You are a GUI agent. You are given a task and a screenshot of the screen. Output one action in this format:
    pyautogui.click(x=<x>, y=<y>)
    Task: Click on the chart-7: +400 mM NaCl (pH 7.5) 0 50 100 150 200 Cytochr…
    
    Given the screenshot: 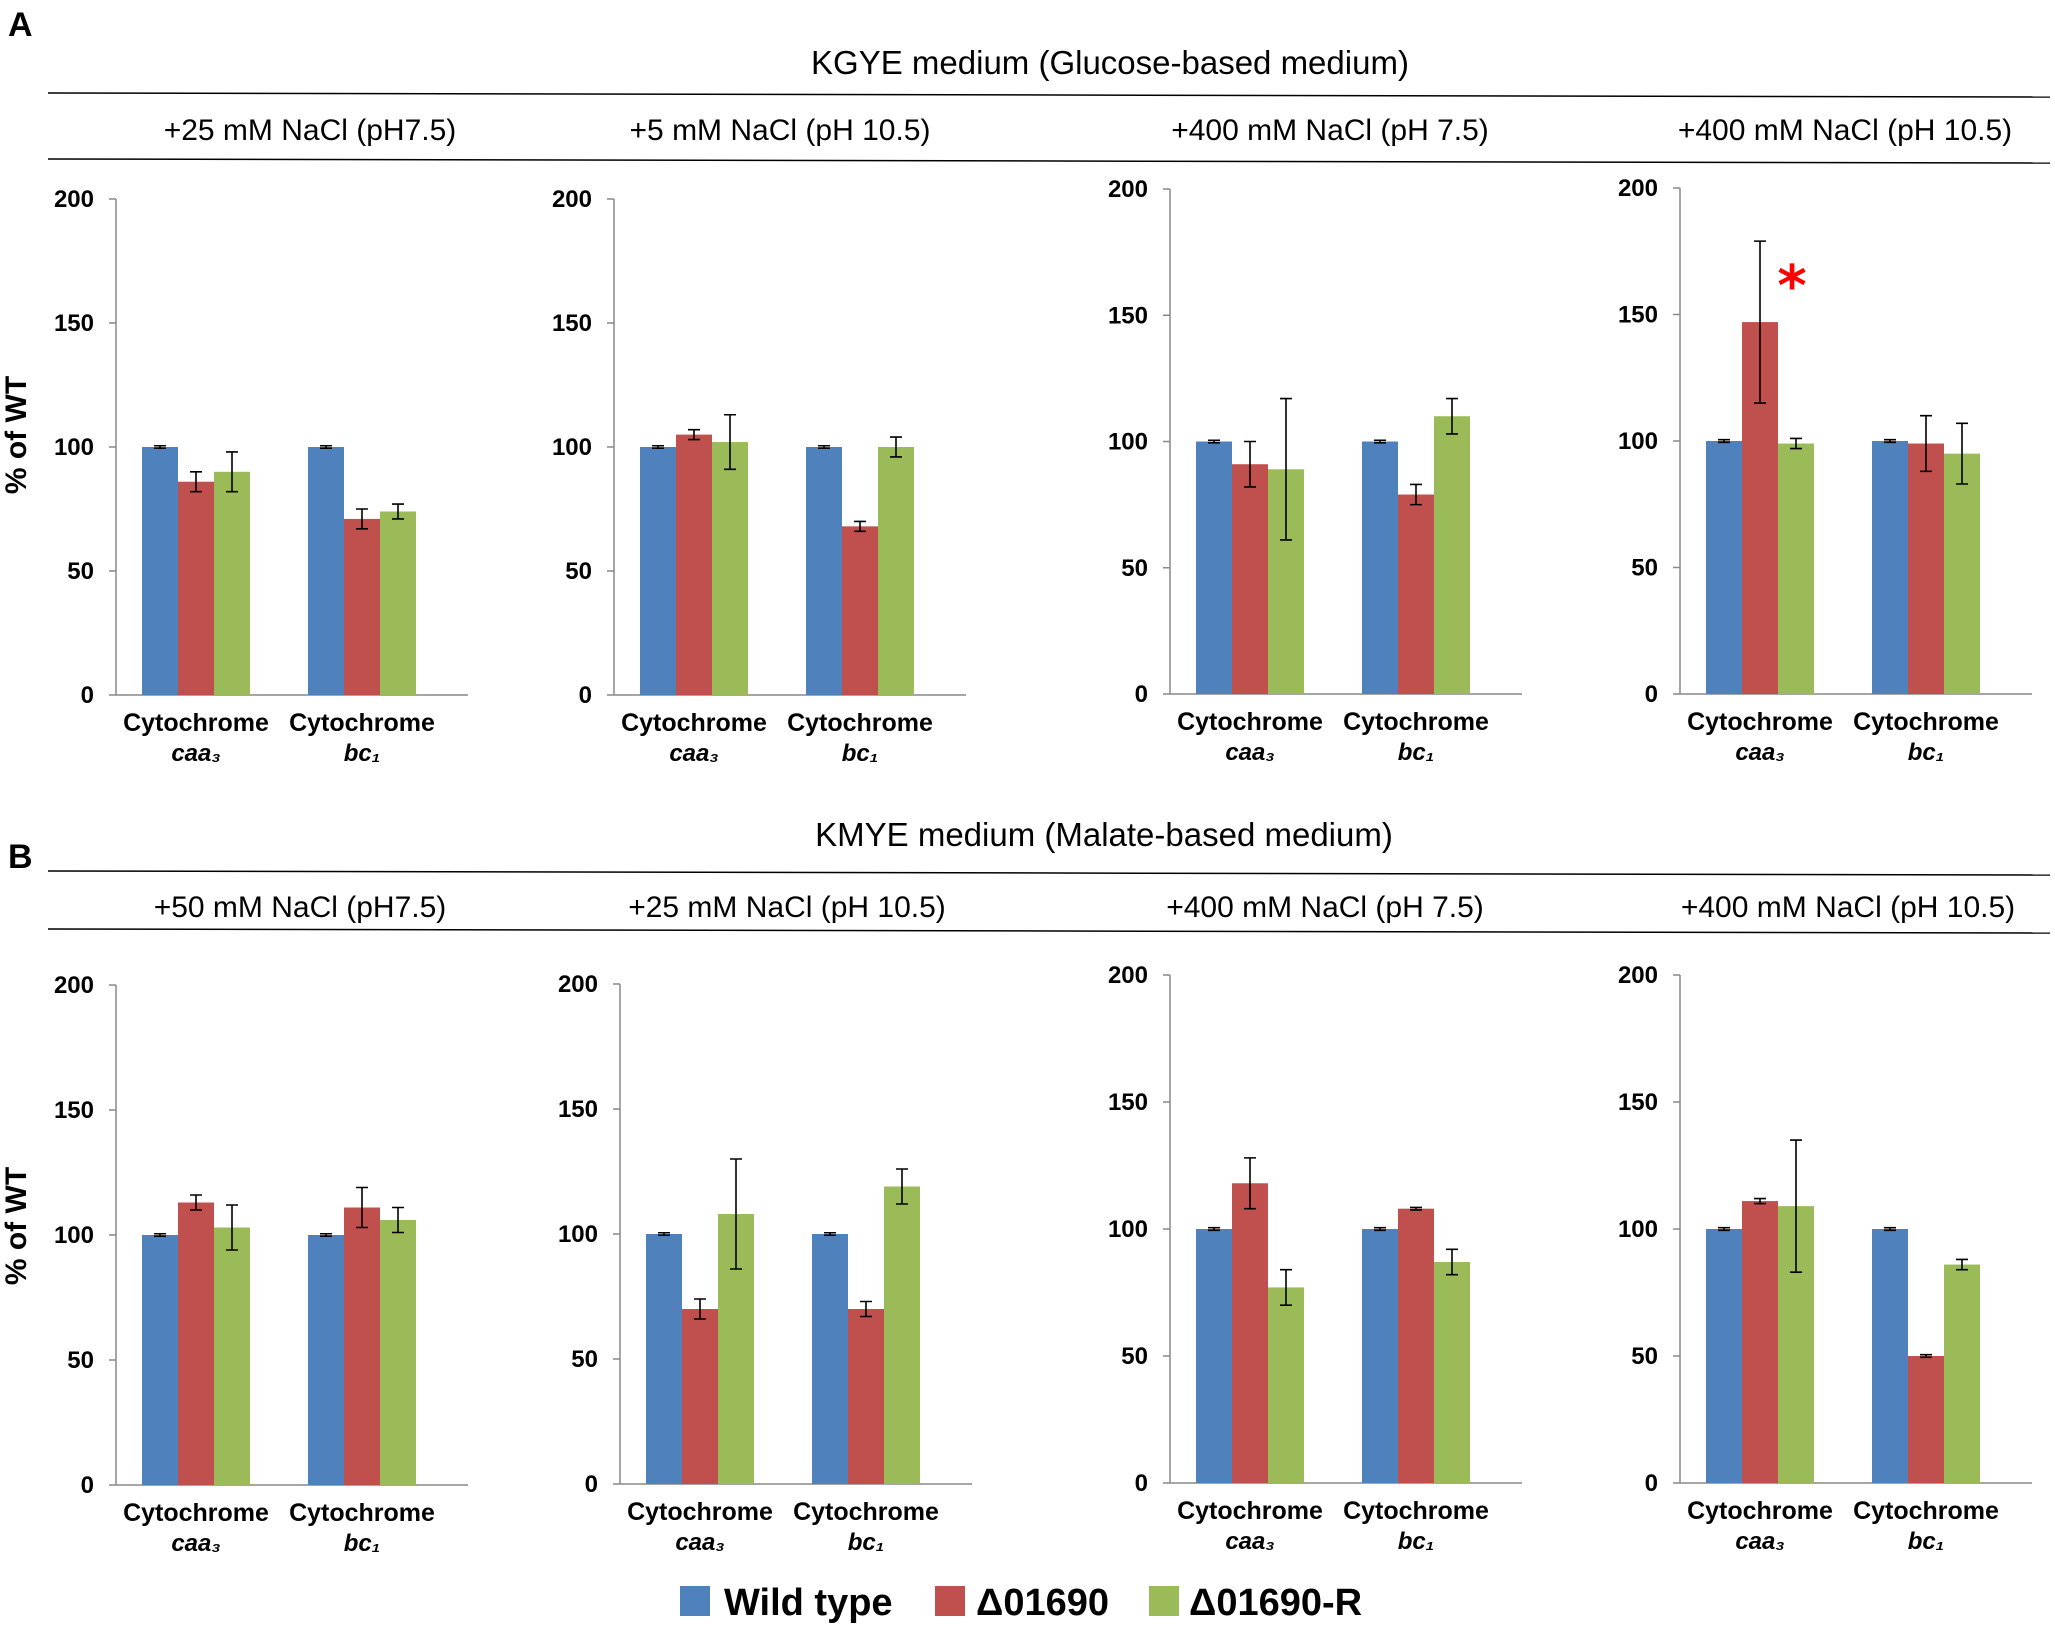 What is the action you would take?
    pyautogui.click(x=1315, y=1223)
    